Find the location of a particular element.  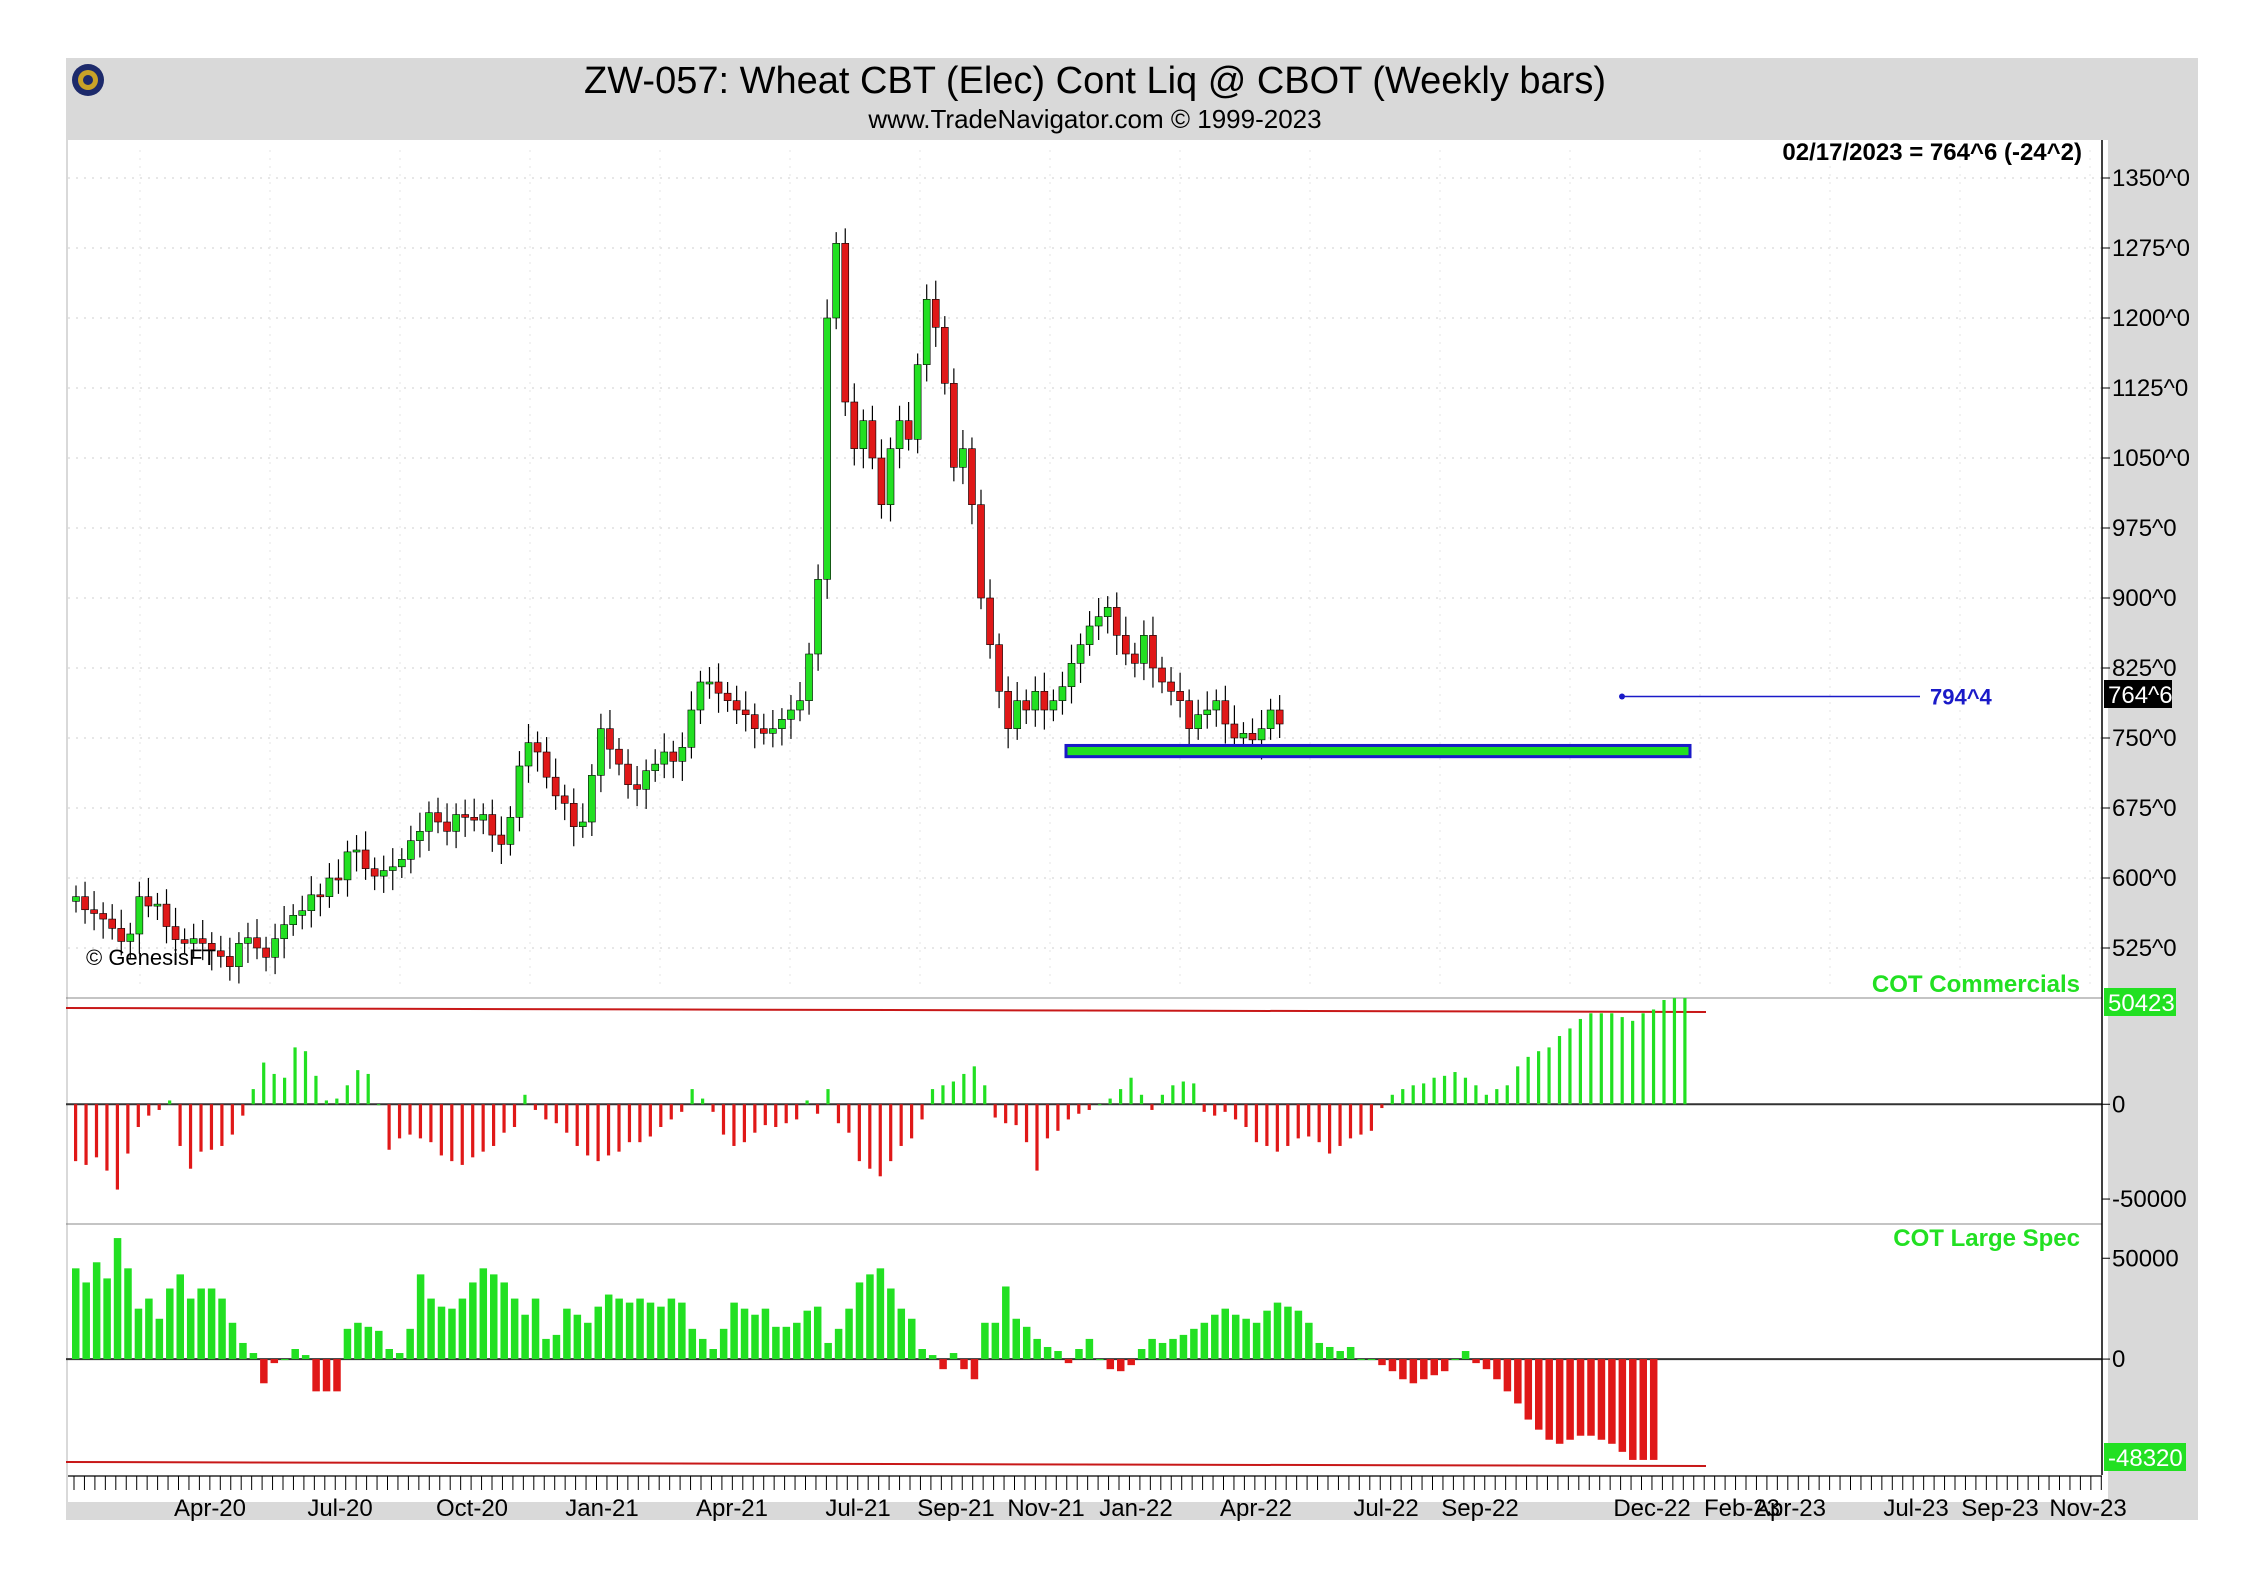

x-tick-label: Sep-21 is located at coordinates (955, 1508).